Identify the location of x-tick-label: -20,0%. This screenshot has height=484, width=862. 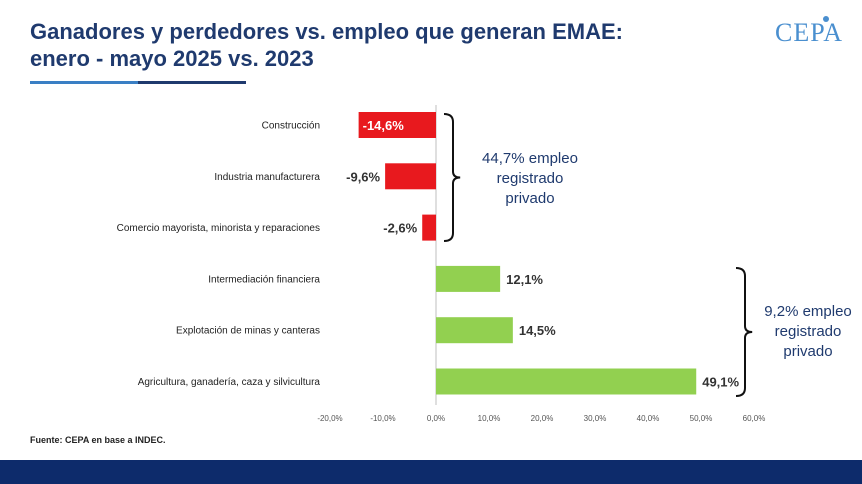
(329, 418).